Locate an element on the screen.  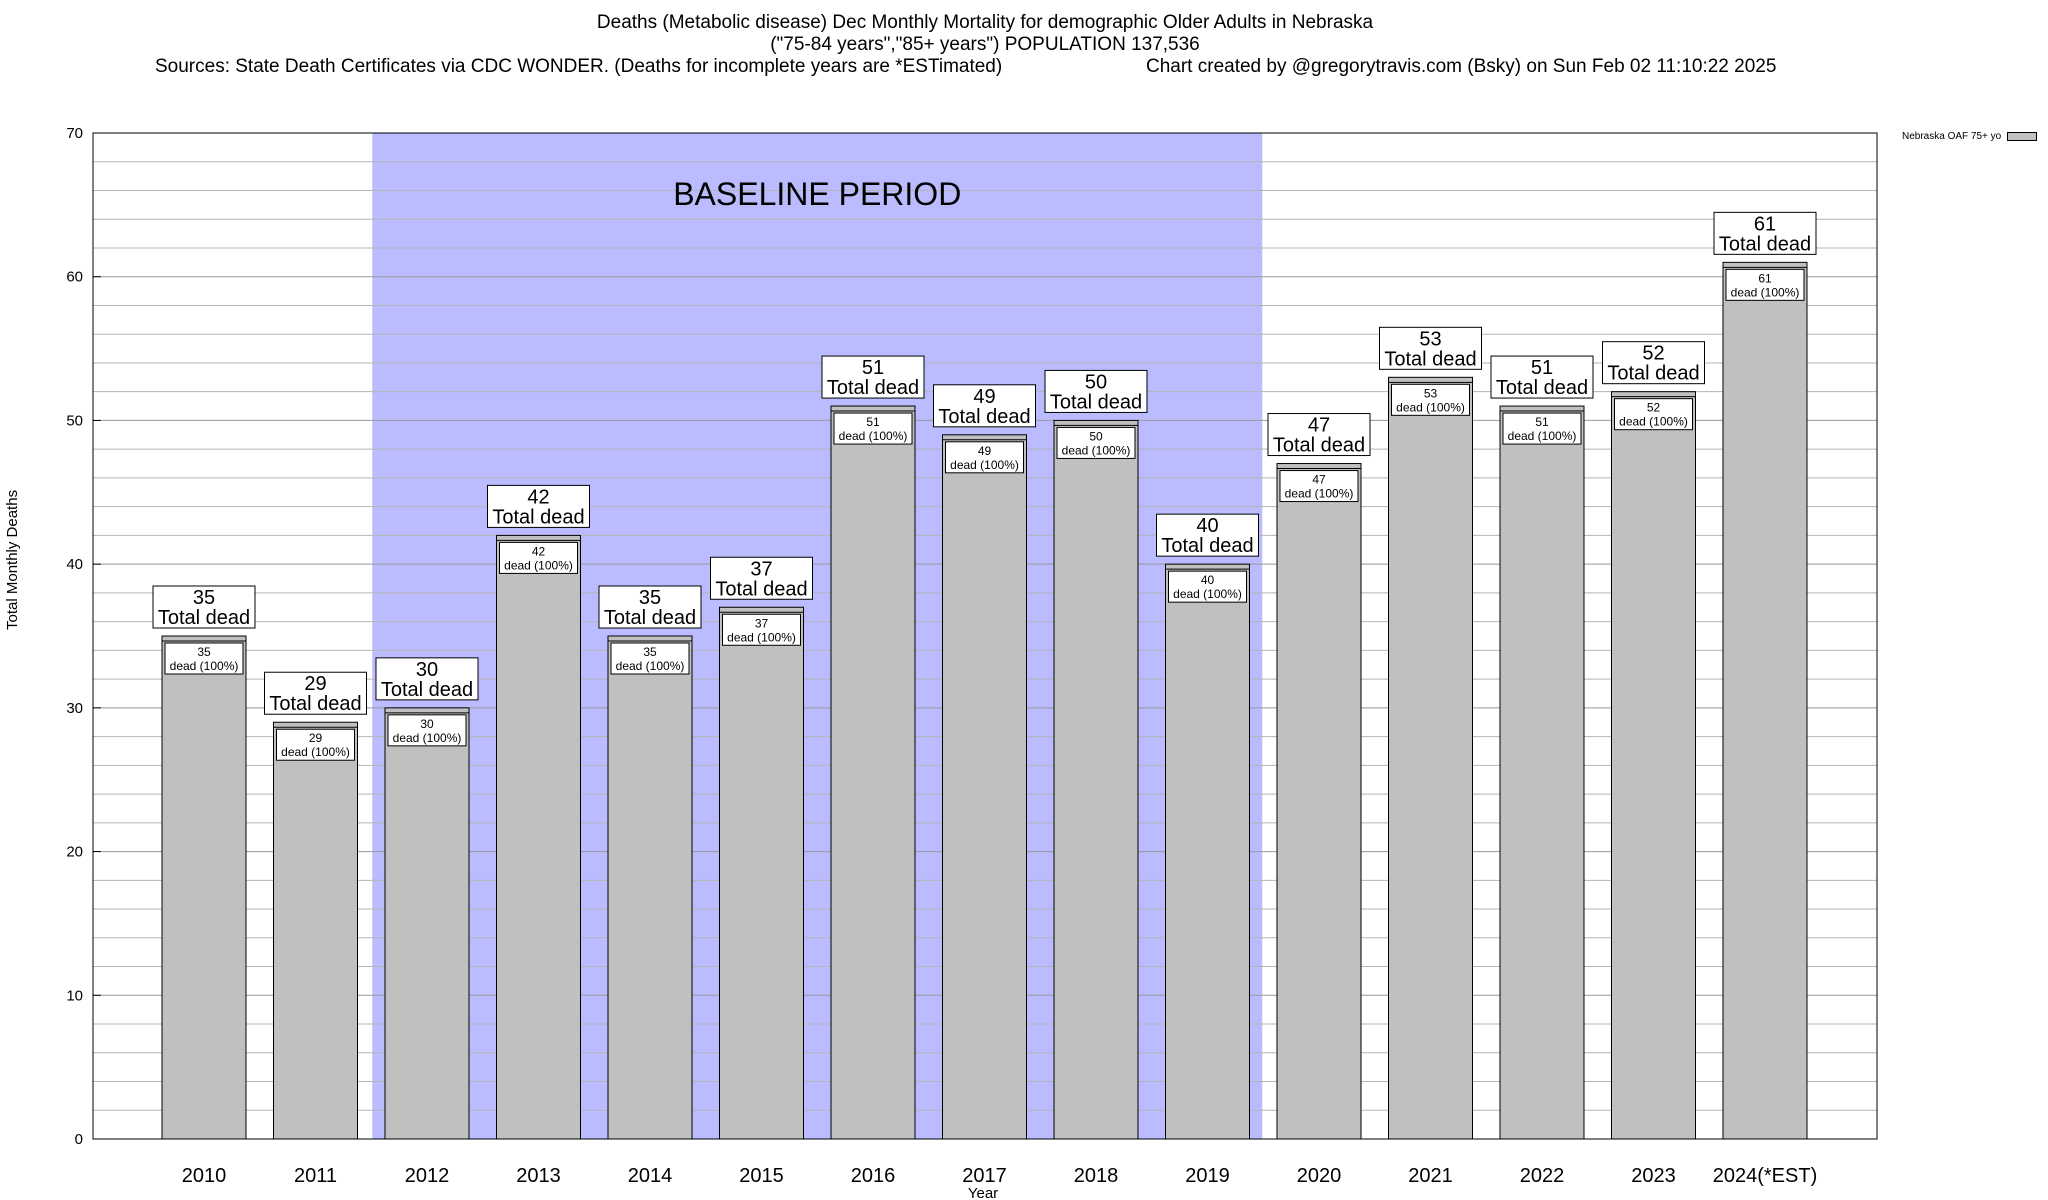
legend-swatch is located at coordinates (2022, 136).